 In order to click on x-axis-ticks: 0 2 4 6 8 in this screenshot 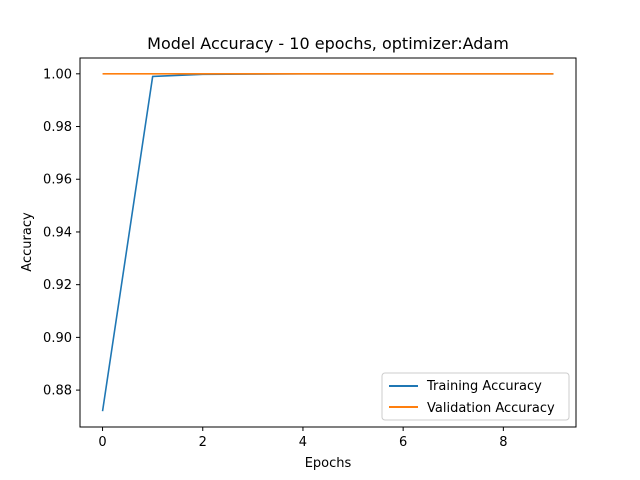, I will do `click(302, 438)`.